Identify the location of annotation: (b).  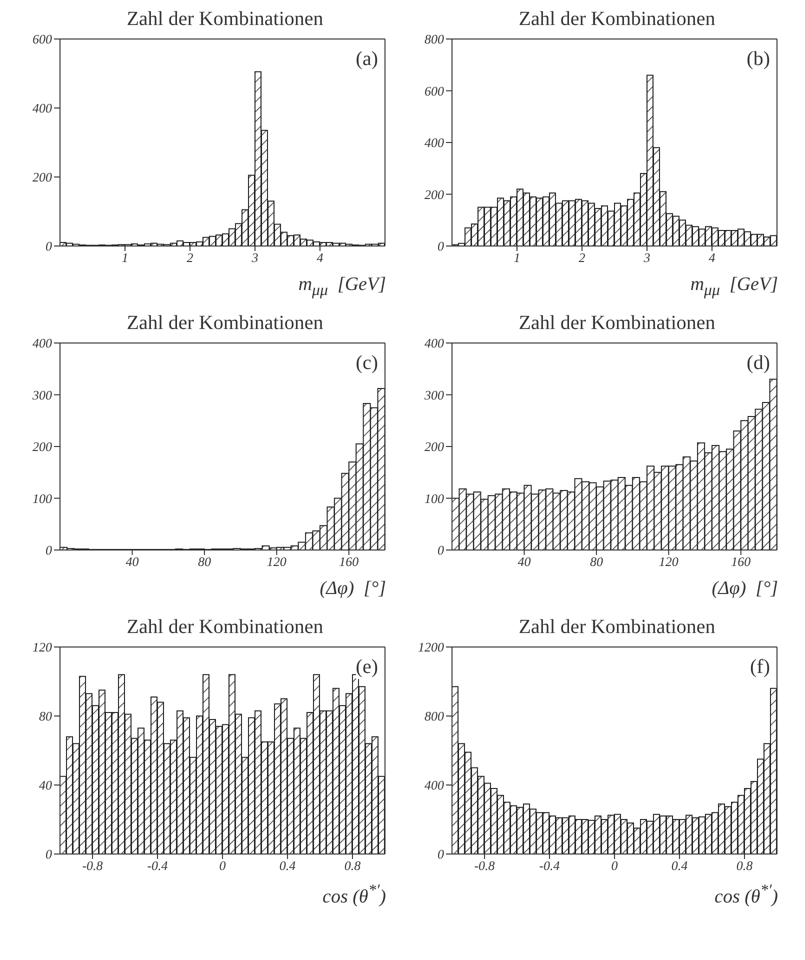
(758, 59).